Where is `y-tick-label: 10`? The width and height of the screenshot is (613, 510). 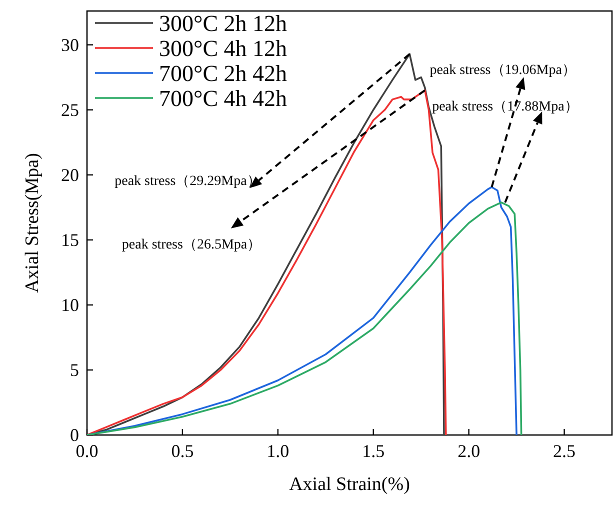 y-tick-label: 10 is located at coordinates (70, 304).